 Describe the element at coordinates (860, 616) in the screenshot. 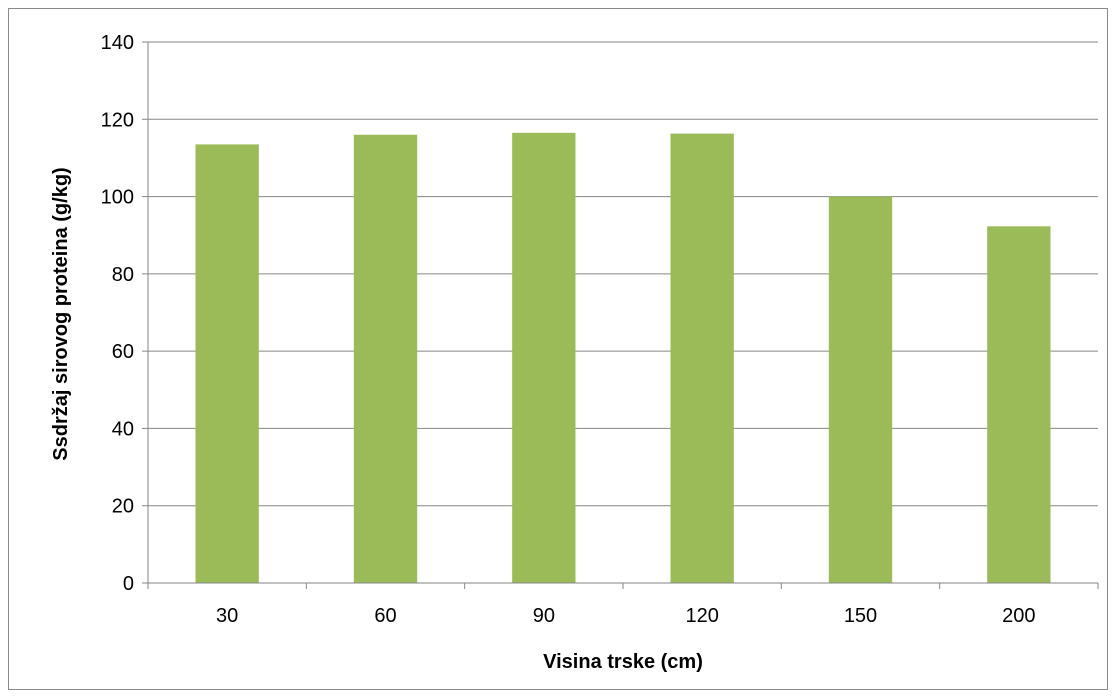

I see `x-tick-label: 150` at that location.